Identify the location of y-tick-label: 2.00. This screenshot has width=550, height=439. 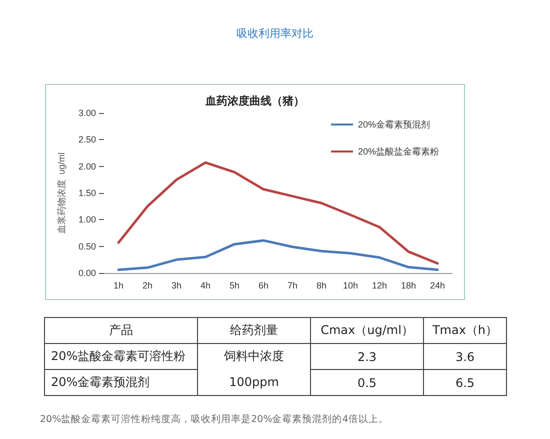
(87, 166).